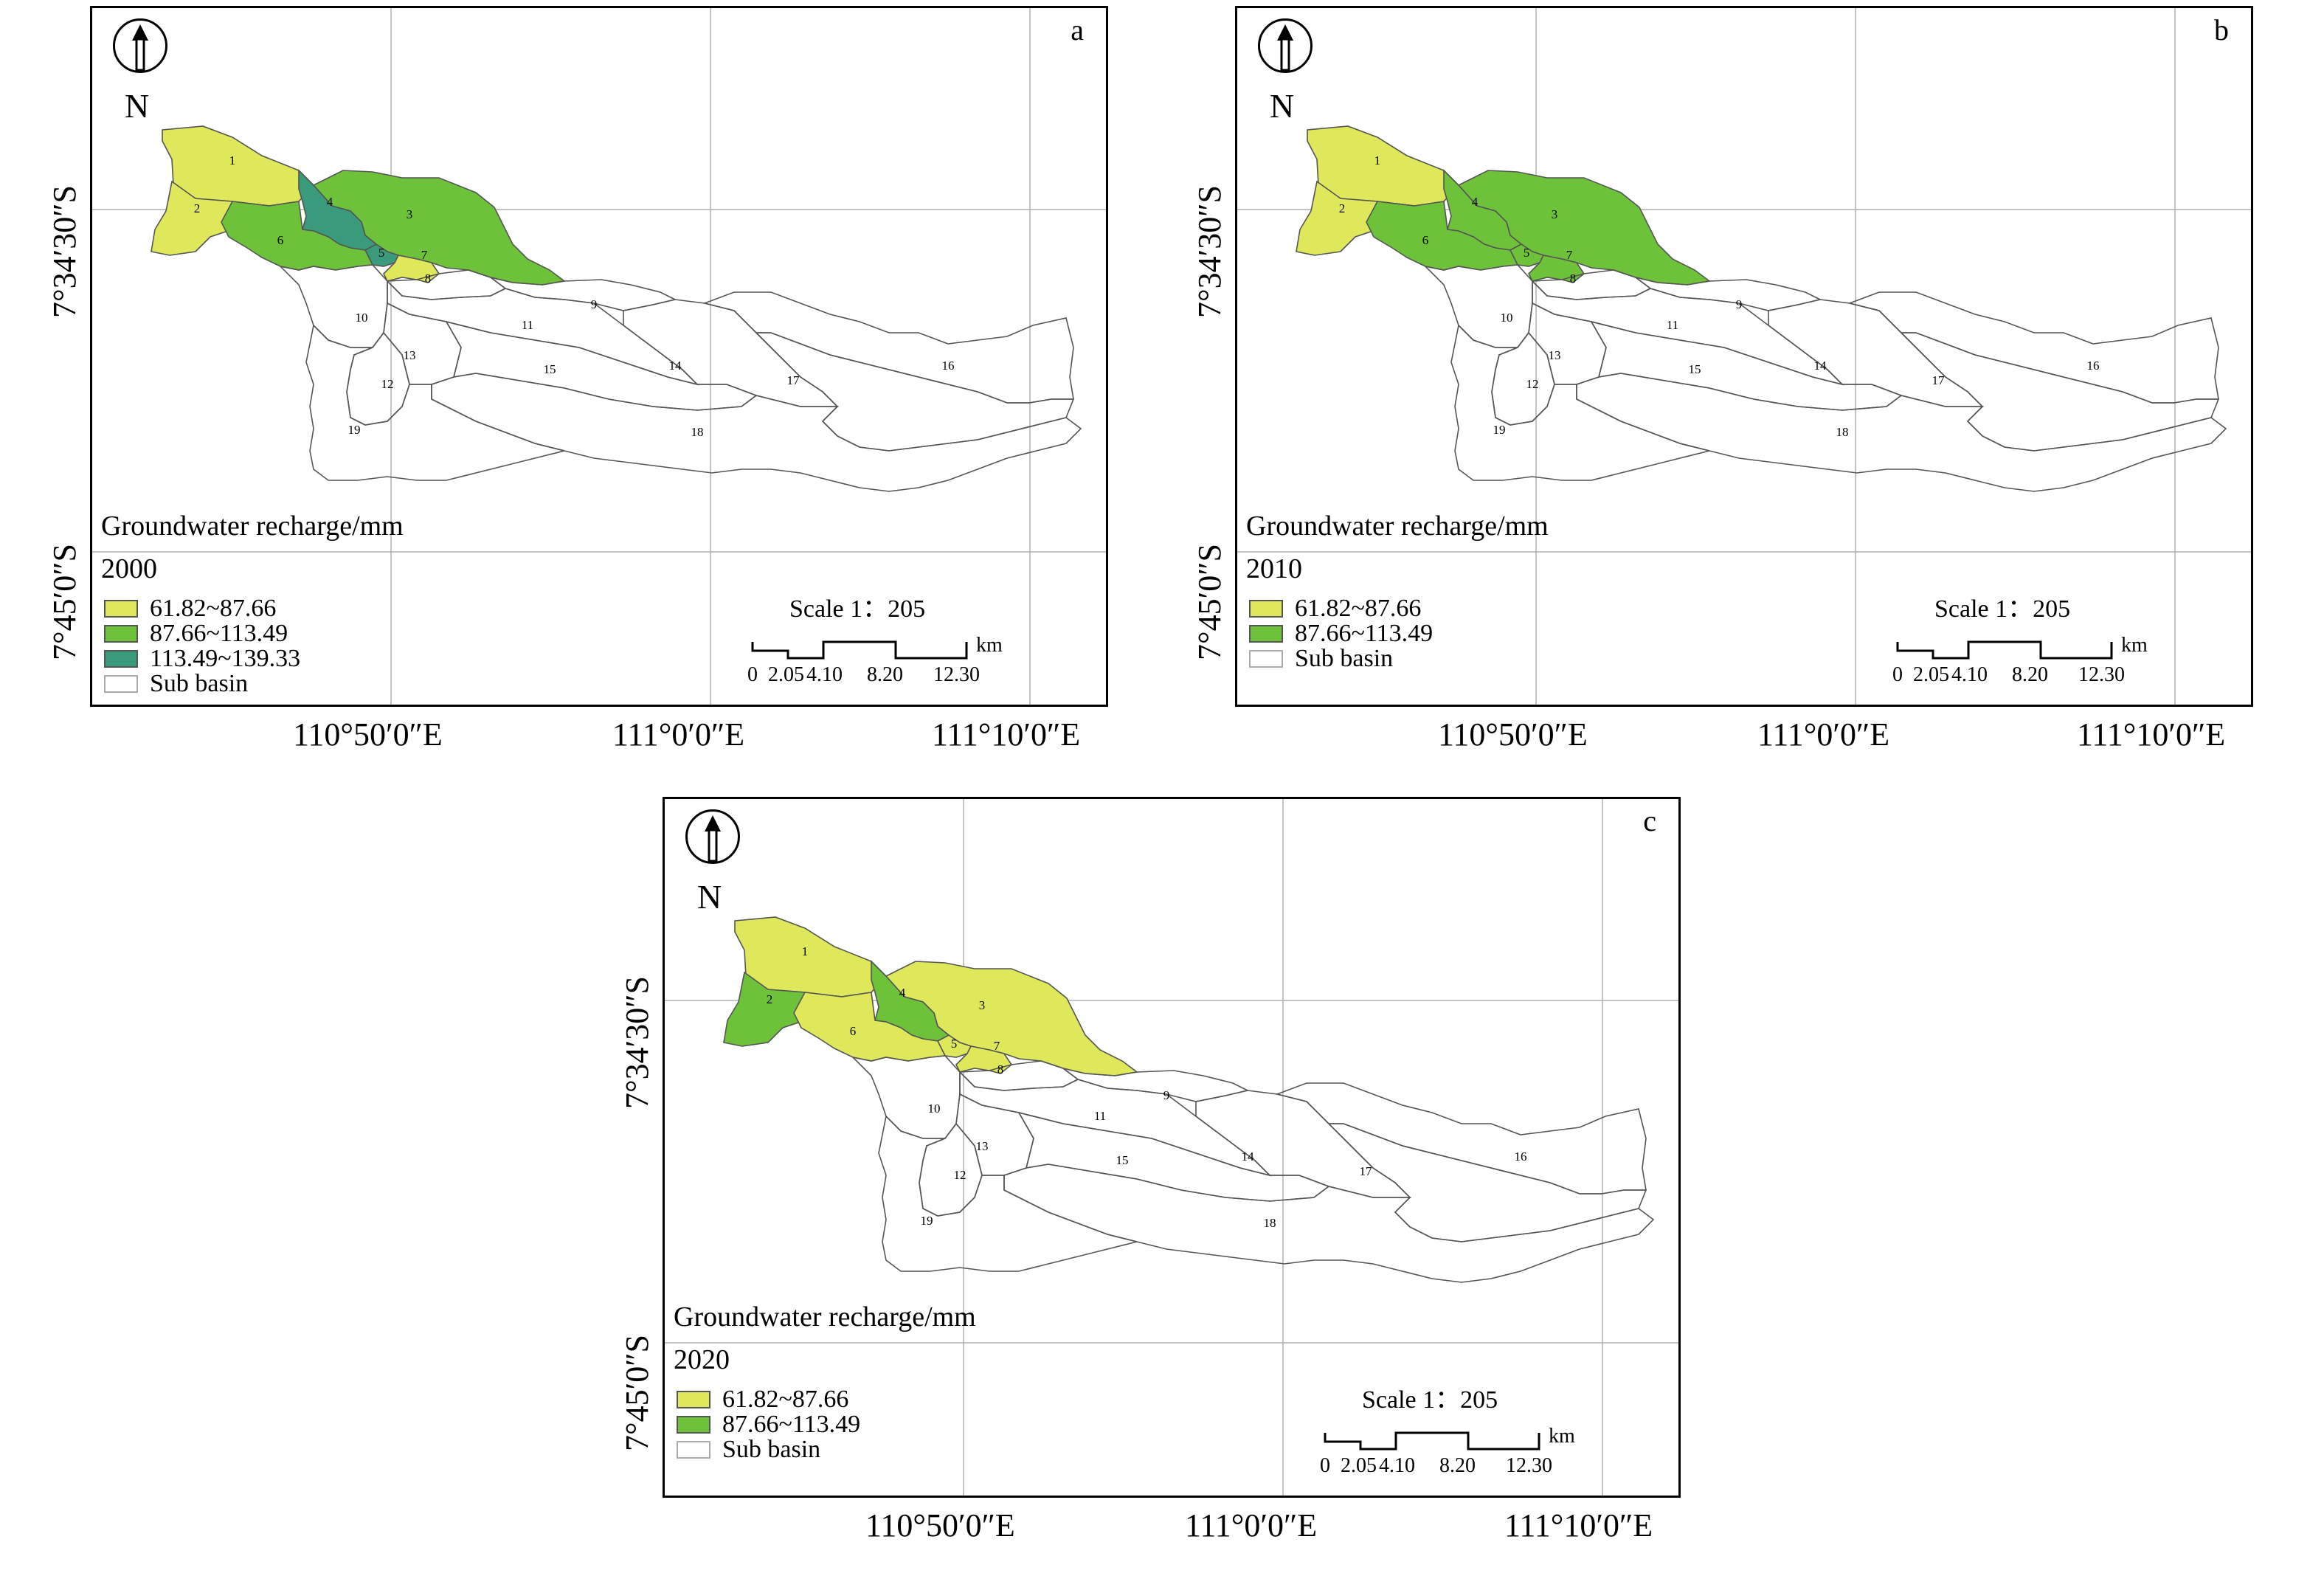 Image resolution: width=2324 pixels, height=1573 pixels. Describe the element at coordinates (1529, 1465) in the screenshot. I see `scale-tick-label: 12.30` at that location.